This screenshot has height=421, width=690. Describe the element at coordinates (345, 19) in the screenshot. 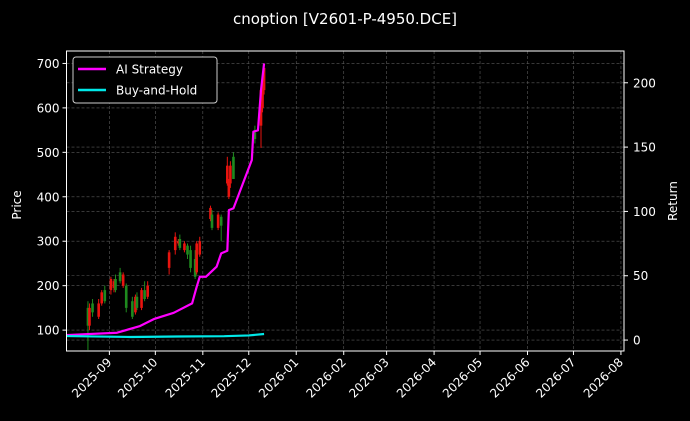

I see `chart-title: cnoption [V2601-P-4950.DCE]` at that location.